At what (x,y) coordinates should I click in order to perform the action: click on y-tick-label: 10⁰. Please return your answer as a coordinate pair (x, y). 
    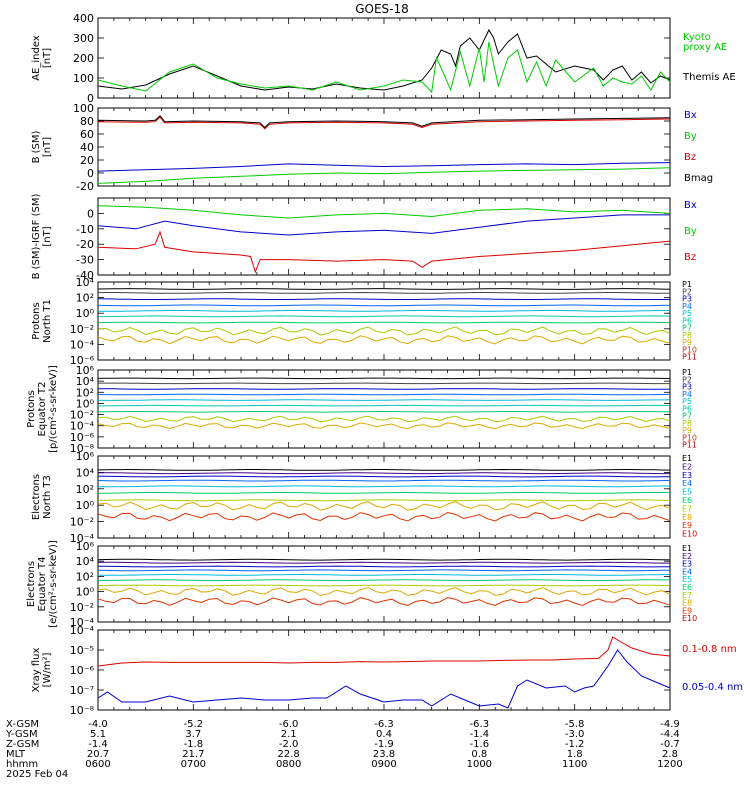
    Looking at the image, I should click on (85, 505).